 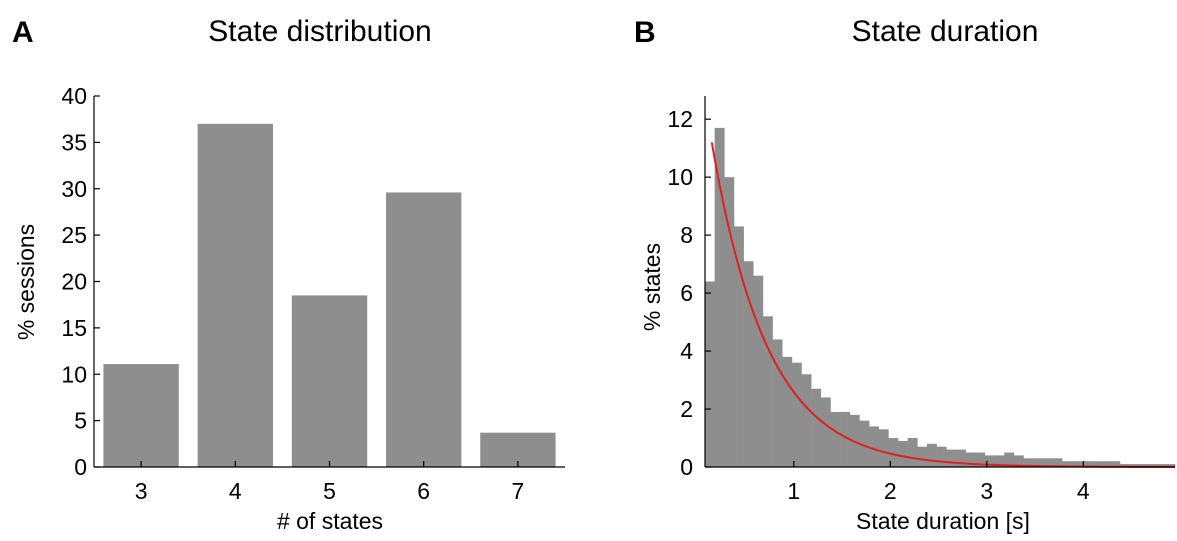 I want to click on panel-a-y-ticks: 0 5 10 15 20 25 30 35 40, so click(x=80, y=281).